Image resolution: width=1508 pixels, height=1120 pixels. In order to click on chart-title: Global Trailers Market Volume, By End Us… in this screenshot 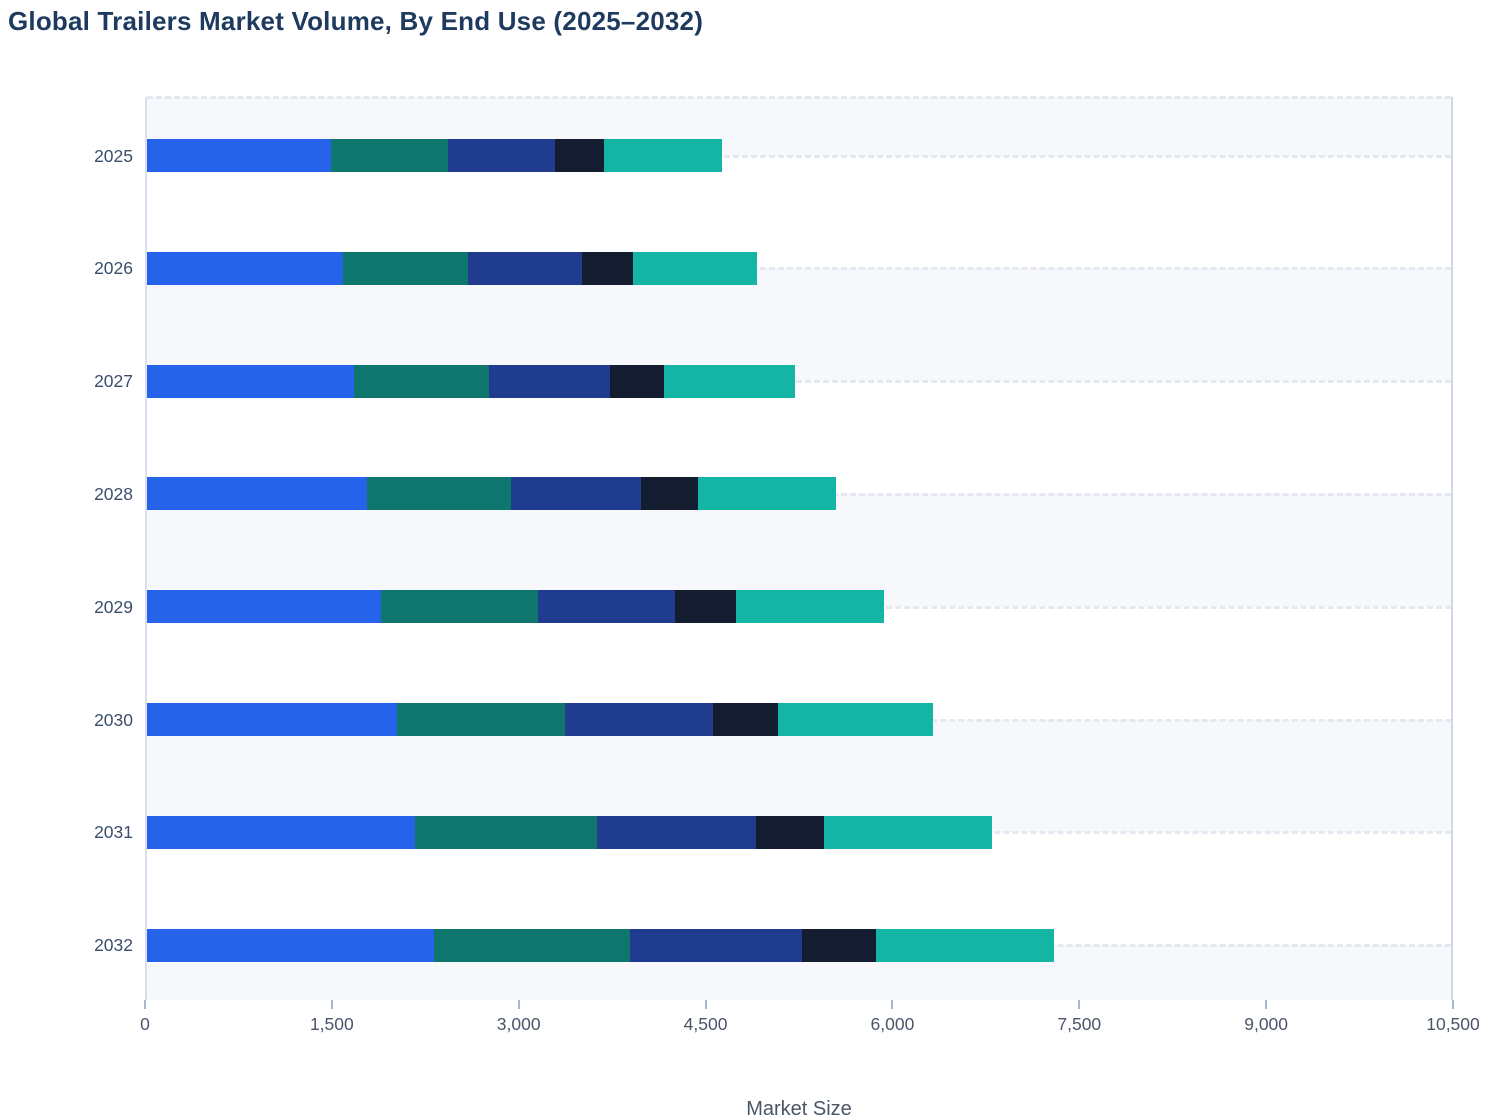, I will do `click(356, 21)`.